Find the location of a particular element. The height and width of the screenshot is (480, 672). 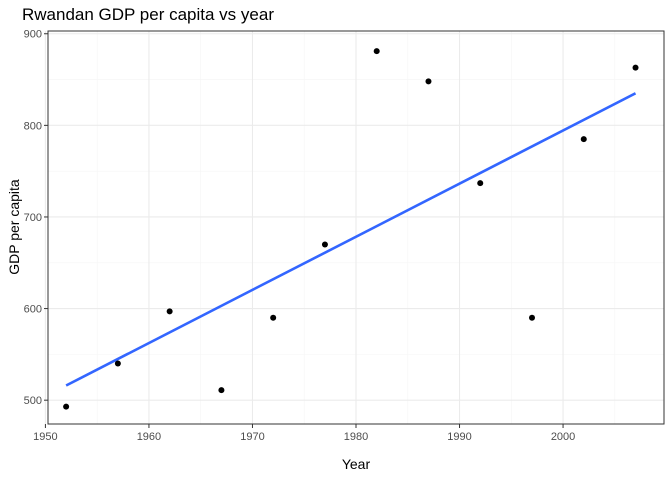

y-tick-label: 600 is located at coordinates (33, 310).